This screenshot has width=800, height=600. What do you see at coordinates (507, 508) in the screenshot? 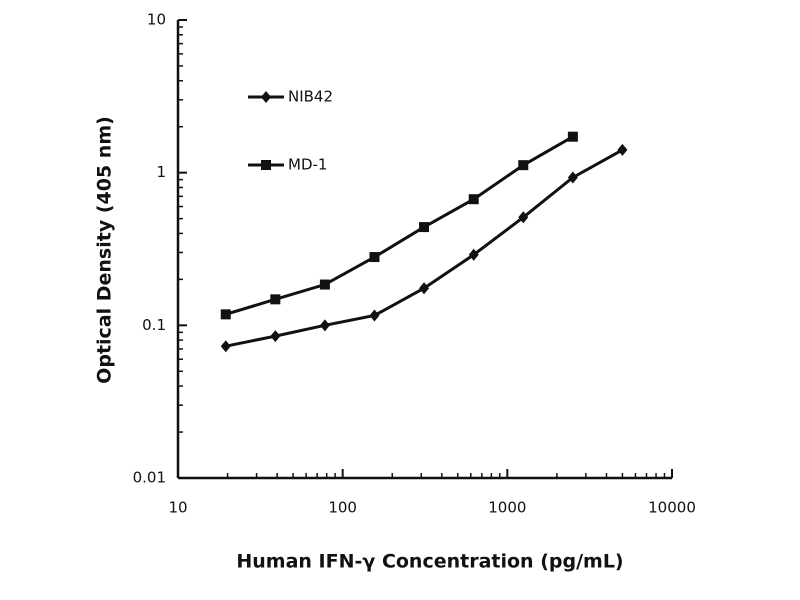
I see `x-tick-label: 1000` at bounding box center [507, 508].